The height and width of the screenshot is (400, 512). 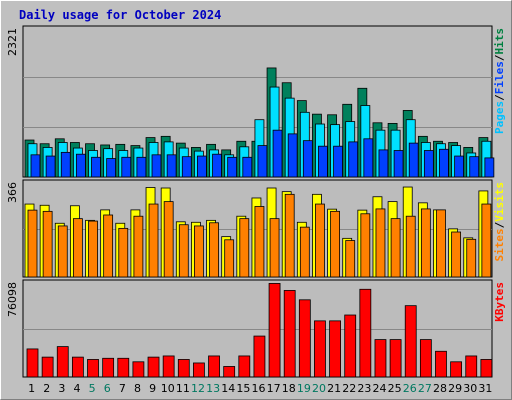 What do you see at coordinates (499, 244) in the screenshot?
I see `legend-sites: Sites` at bounding box center [499, 244].